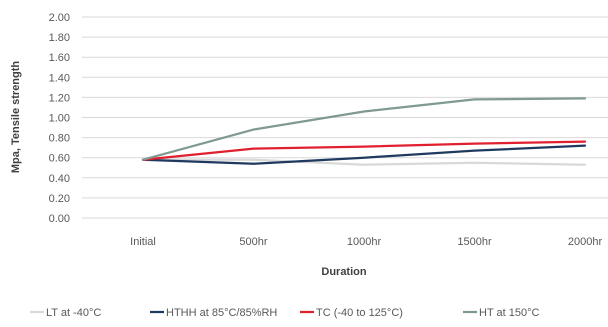 The height and width of the screenshot is (327, 608). I want to click on y-tick-label: 0.80, so click(59, 139).